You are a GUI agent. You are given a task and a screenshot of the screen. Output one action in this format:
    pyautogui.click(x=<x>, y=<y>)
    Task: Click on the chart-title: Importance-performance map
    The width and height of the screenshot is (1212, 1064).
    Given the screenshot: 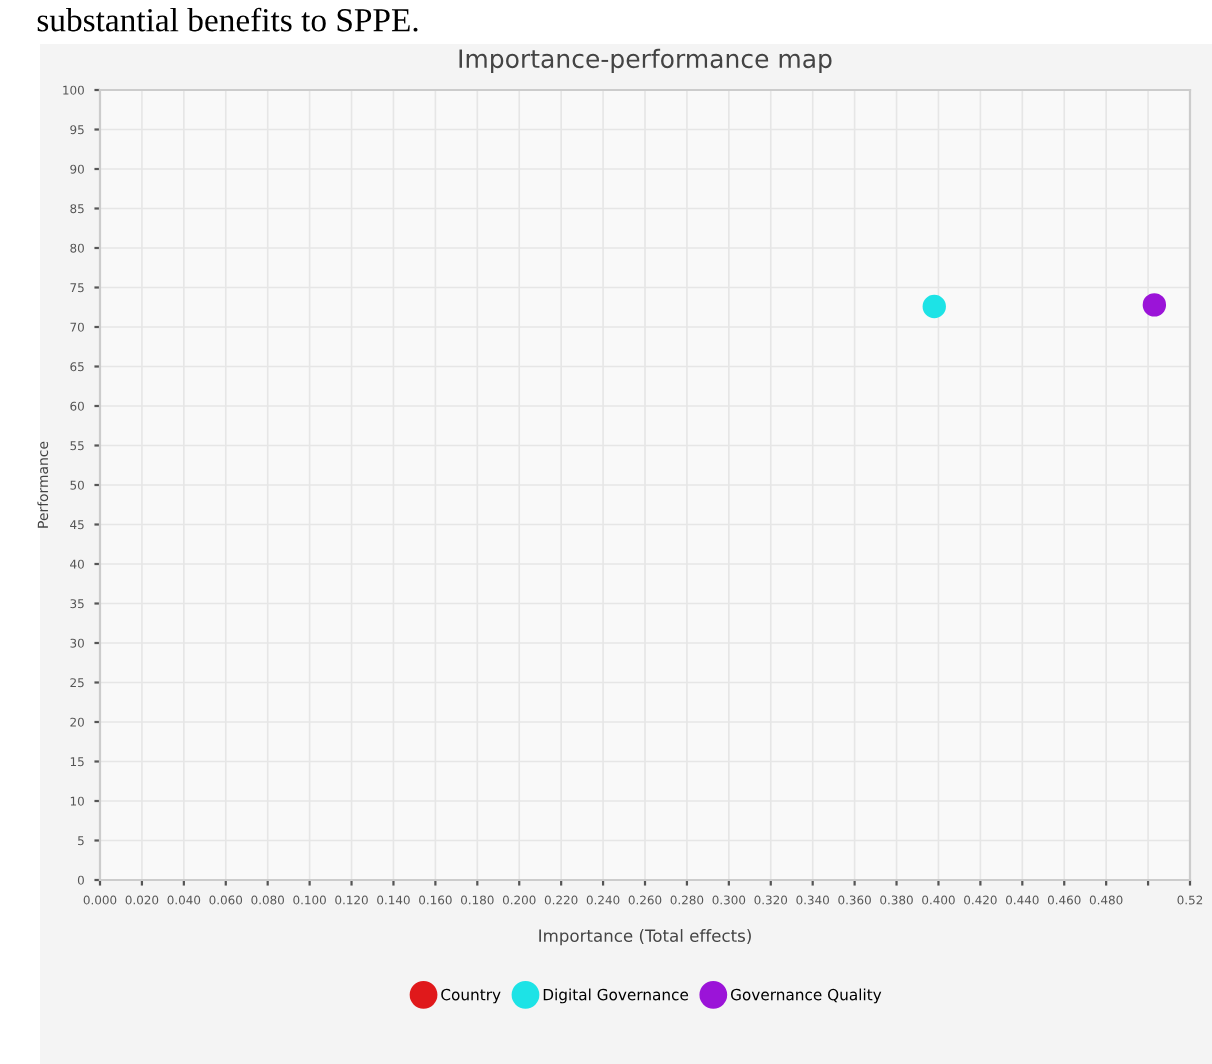 What is the action you would take?
    pyautogui.click(x=645, y=60)
    